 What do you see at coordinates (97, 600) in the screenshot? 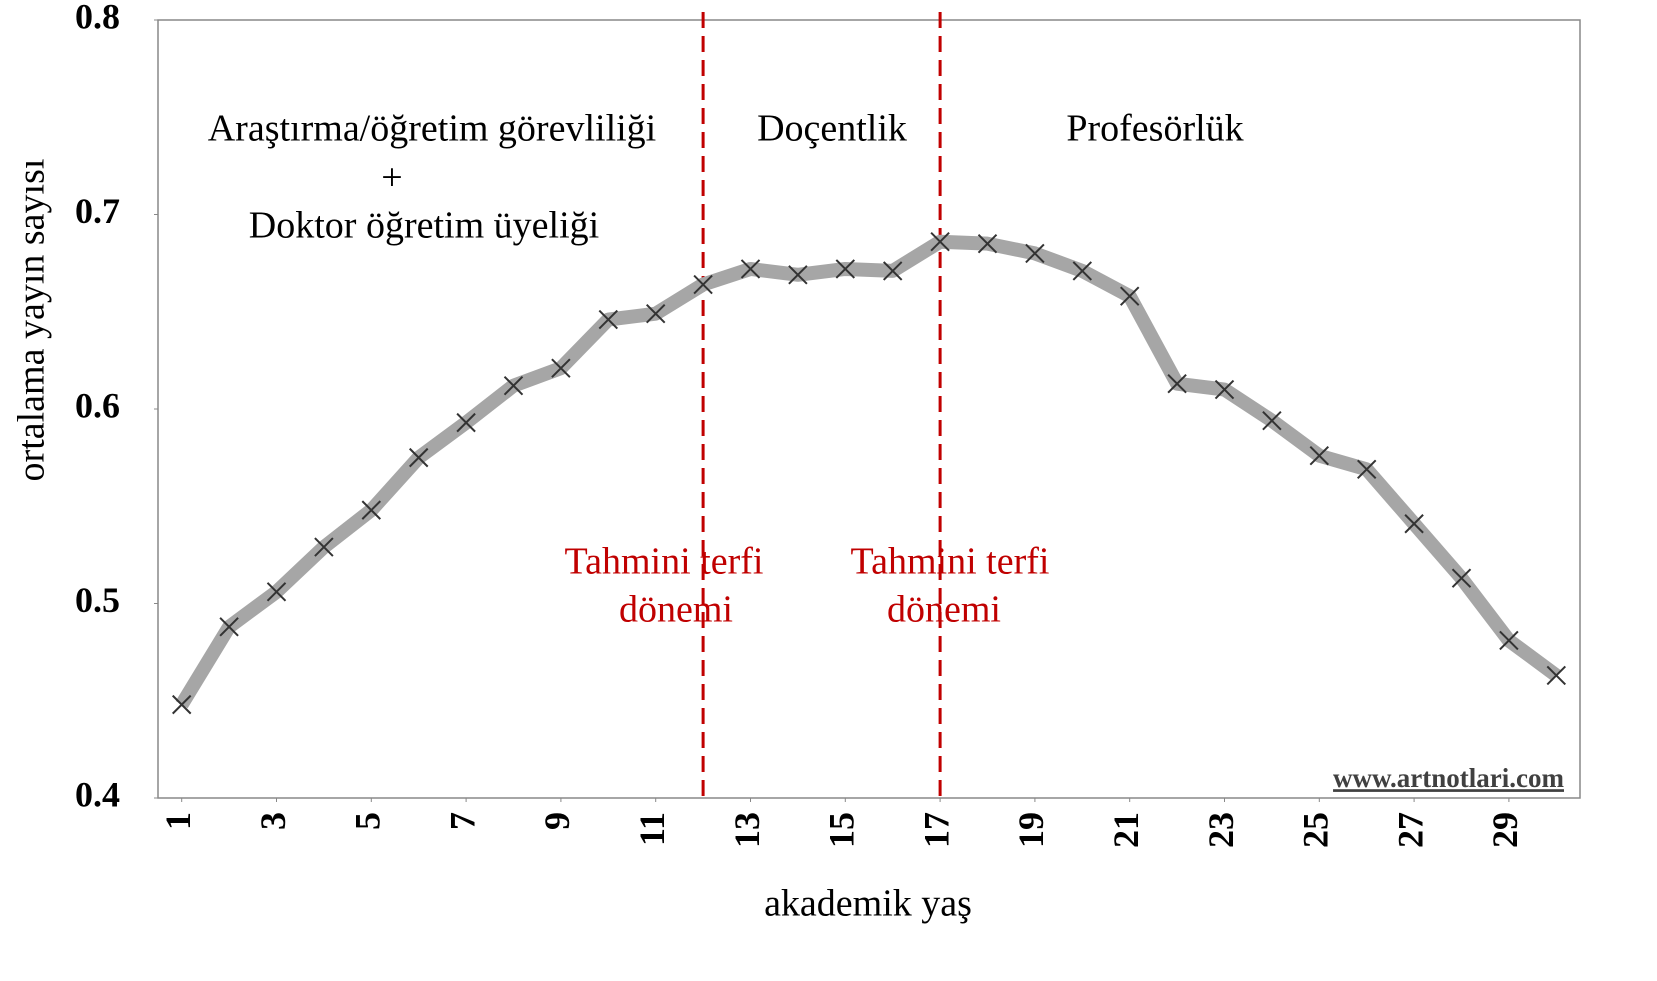
I see `y-tick-label: 0.5` at bounding box center [97, 600].